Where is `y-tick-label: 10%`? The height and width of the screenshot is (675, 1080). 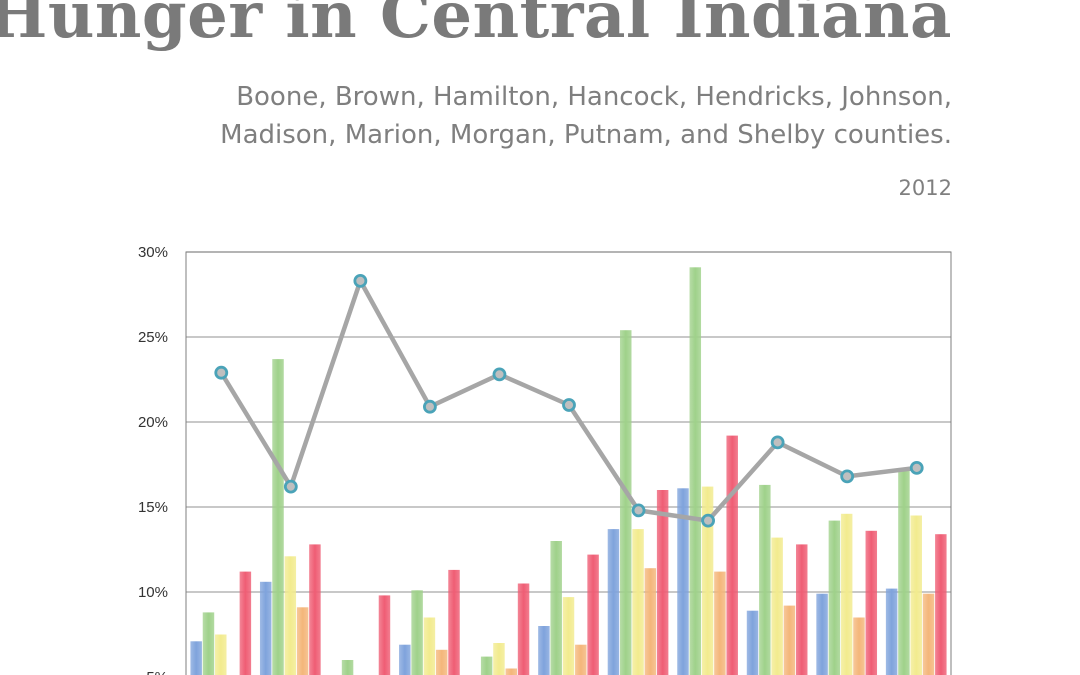
y-tick-label: 10% is located at coordinates (153, 592).